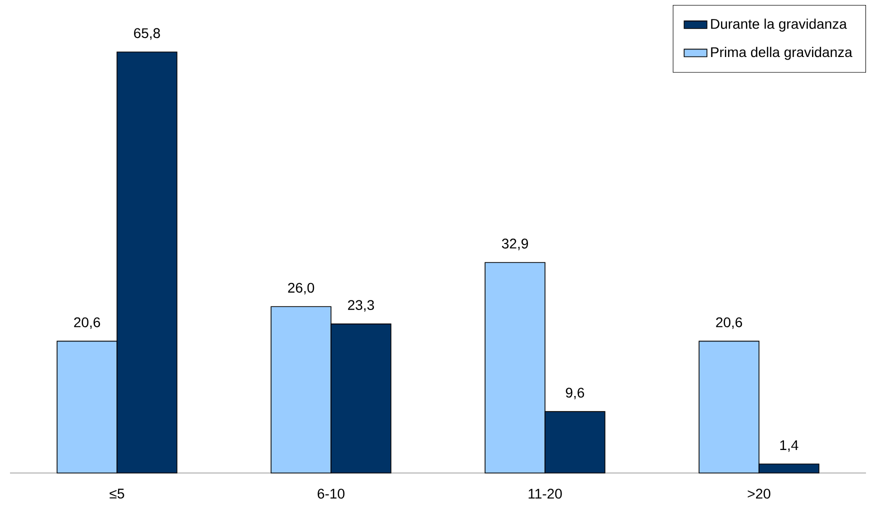  I want to click on x-tick-label: >20, so click(759, 493).